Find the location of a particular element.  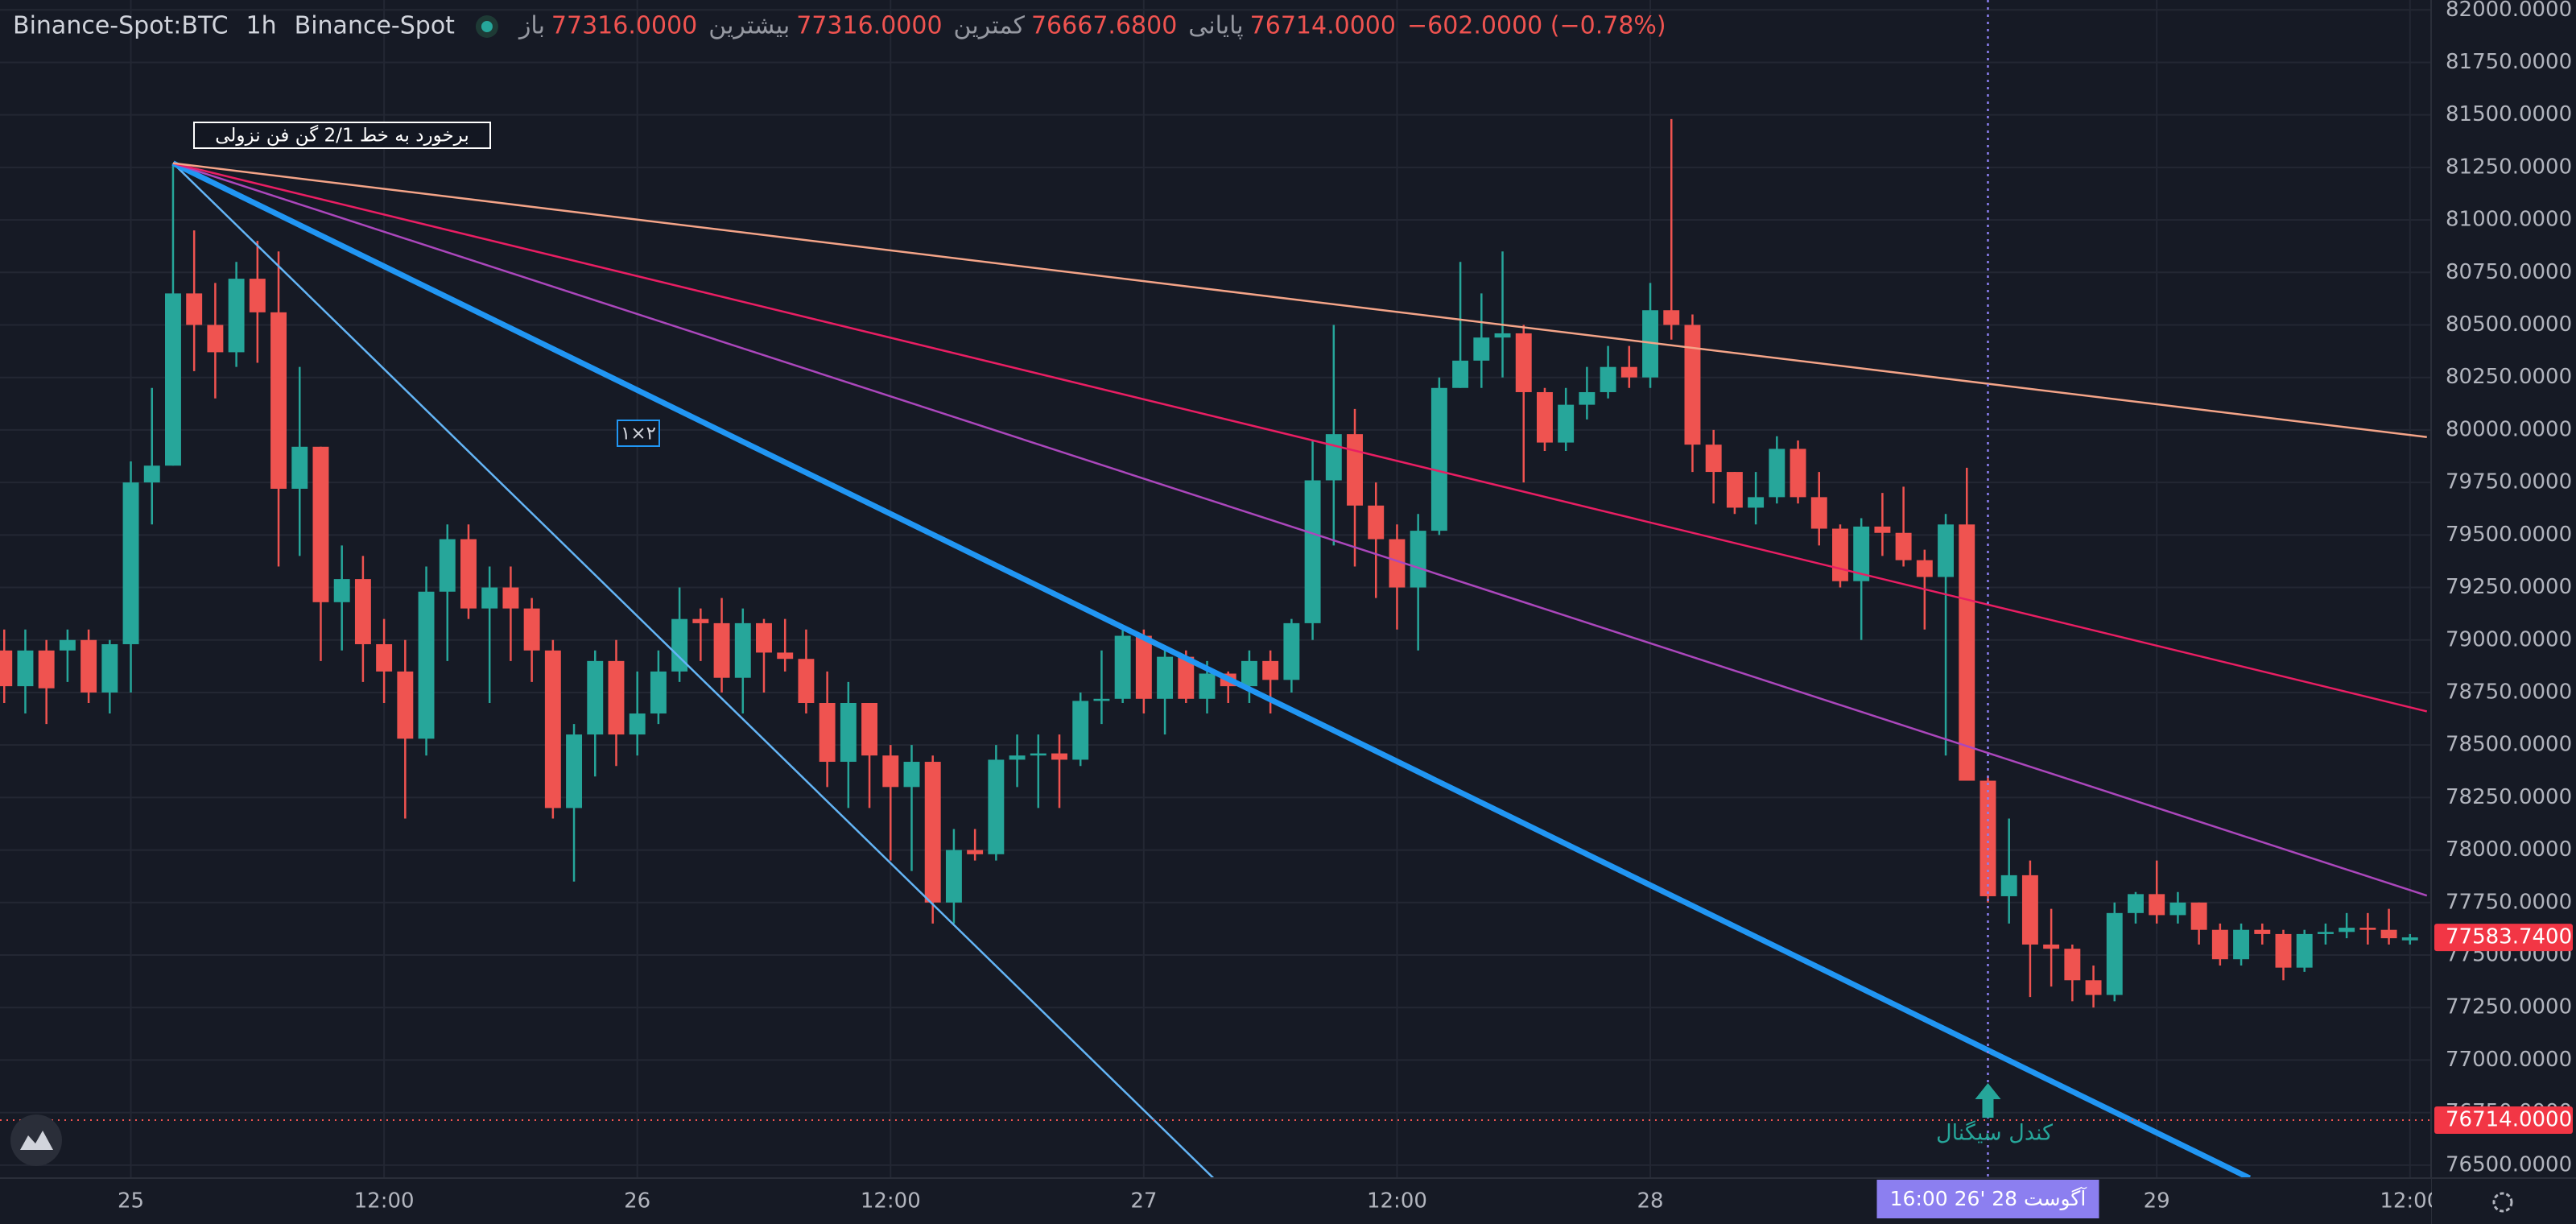

crosshair-time-tag is located at coordinates (1987, 1199).